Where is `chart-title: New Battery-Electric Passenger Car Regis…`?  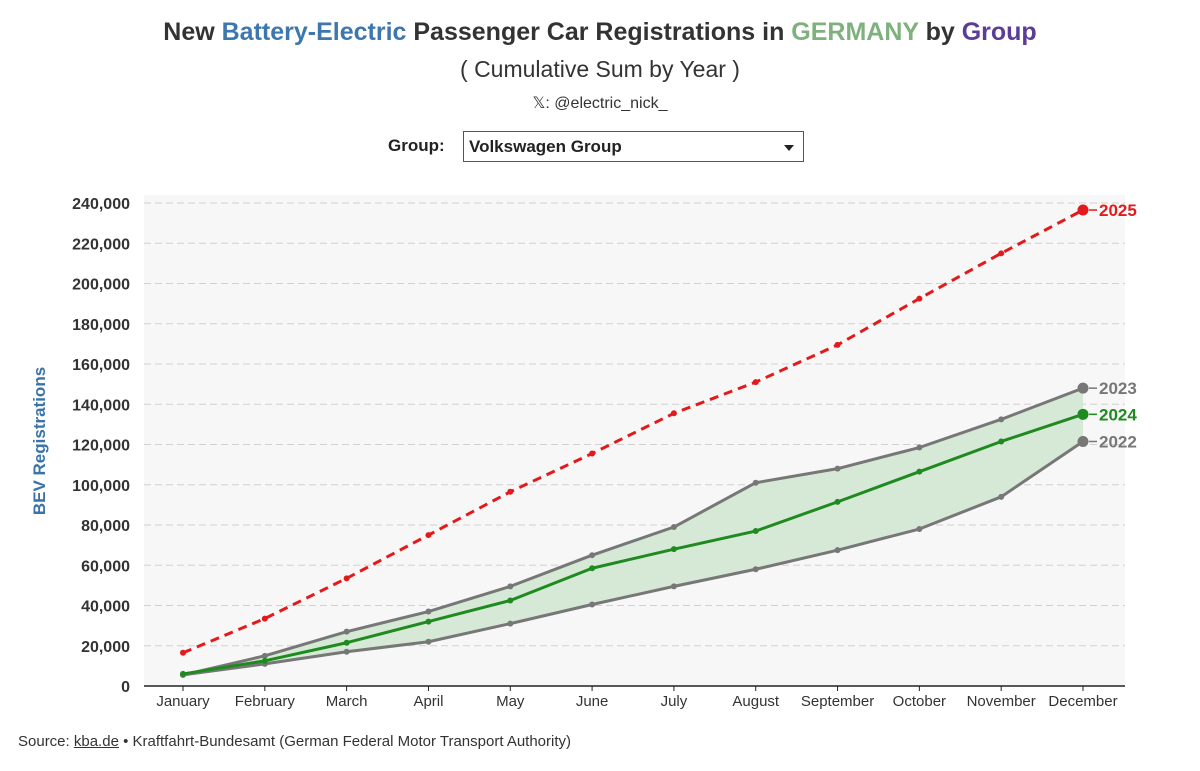 chart-title: New Battery-Electric Passenger Car Regis… is located at coordinates (600, 32).